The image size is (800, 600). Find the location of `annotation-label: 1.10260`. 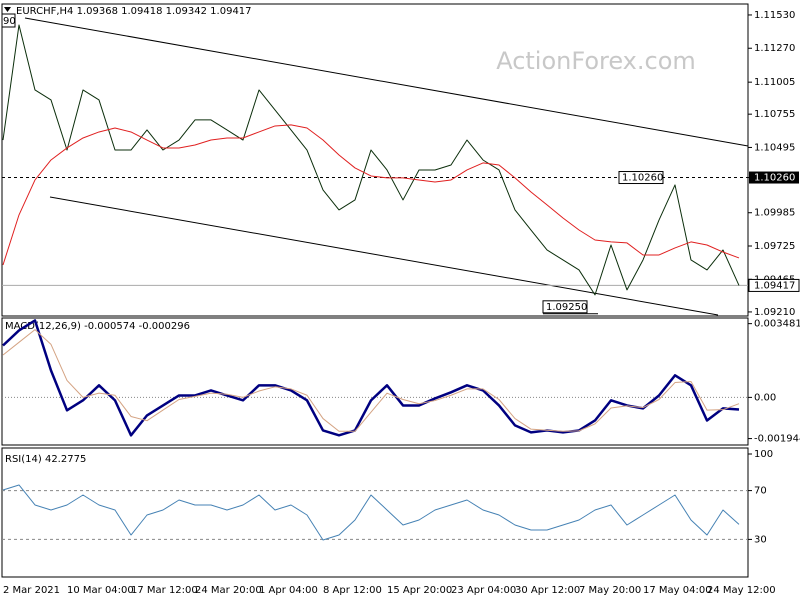

annotation-label: 1.10260 is located at coordinates (642, 178).